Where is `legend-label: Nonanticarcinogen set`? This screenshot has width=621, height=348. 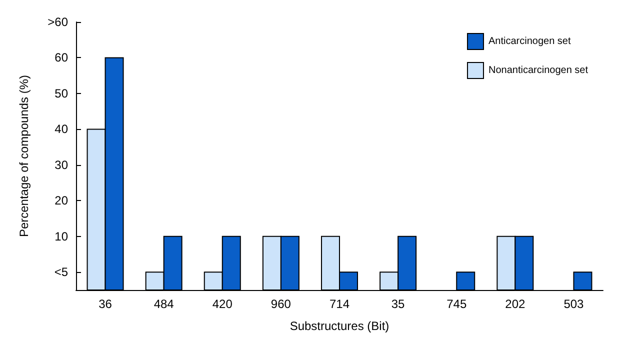
legend-label: Nonanticarcinogen set is located at coordinates (538, 70).